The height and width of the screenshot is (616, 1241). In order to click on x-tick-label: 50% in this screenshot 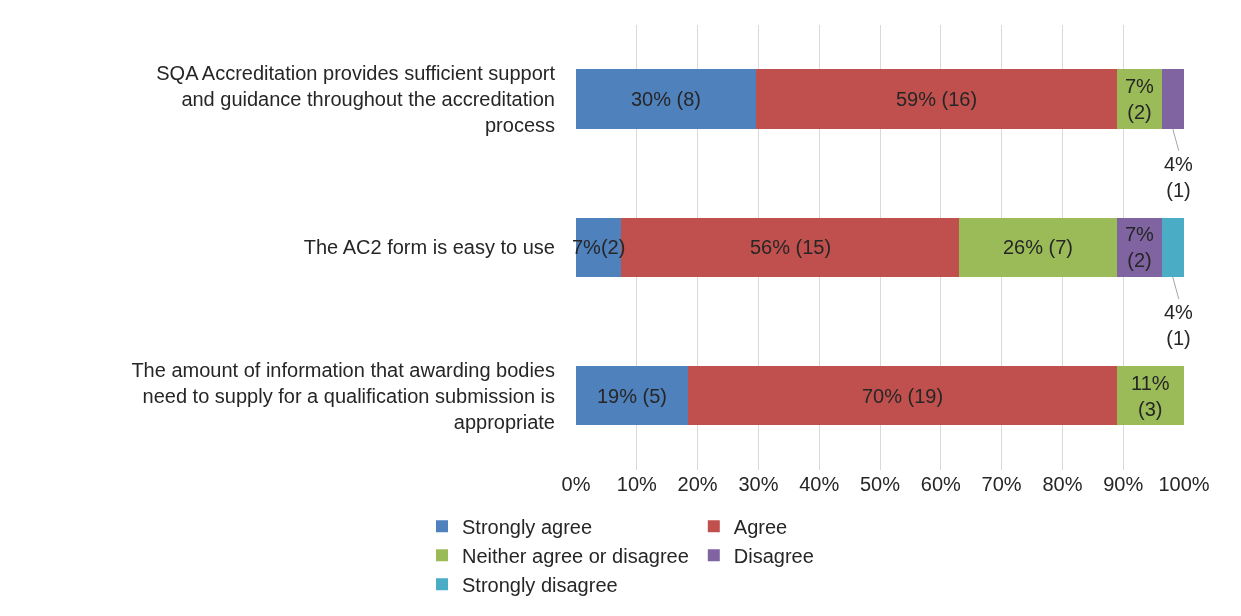, I will do `click(880, 483)`.